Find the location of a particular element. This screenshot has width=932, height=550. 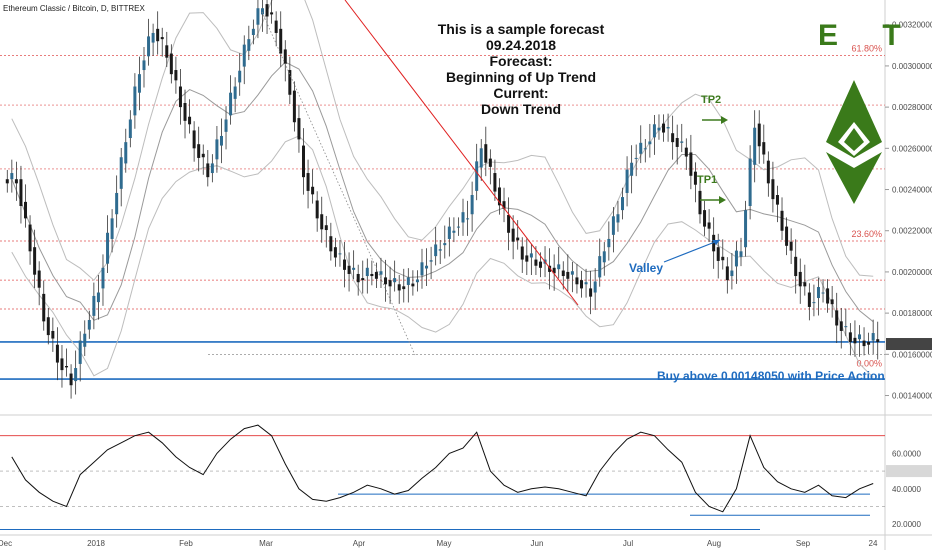

rsi-line is located at coordinates (442, 468).